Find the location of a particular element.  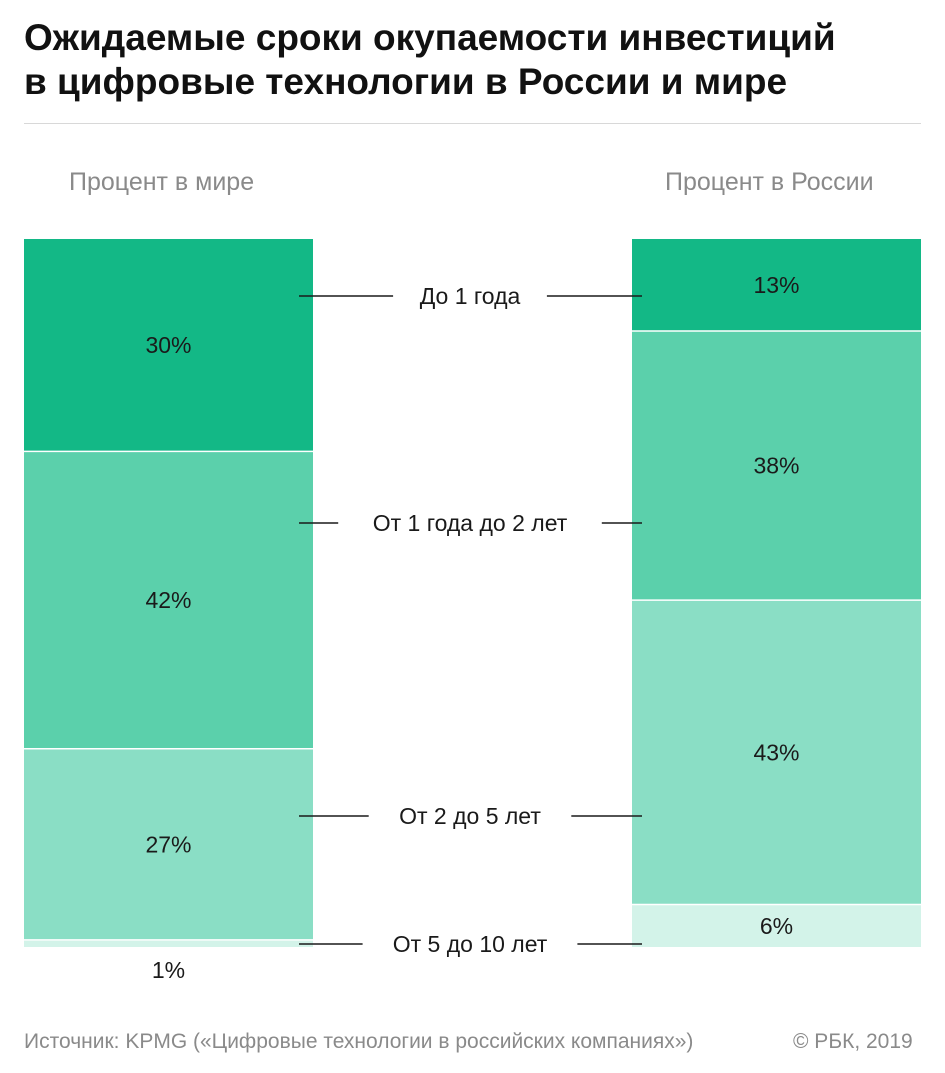

value-label-world-1: 42% is located at coordinates (168, 600).